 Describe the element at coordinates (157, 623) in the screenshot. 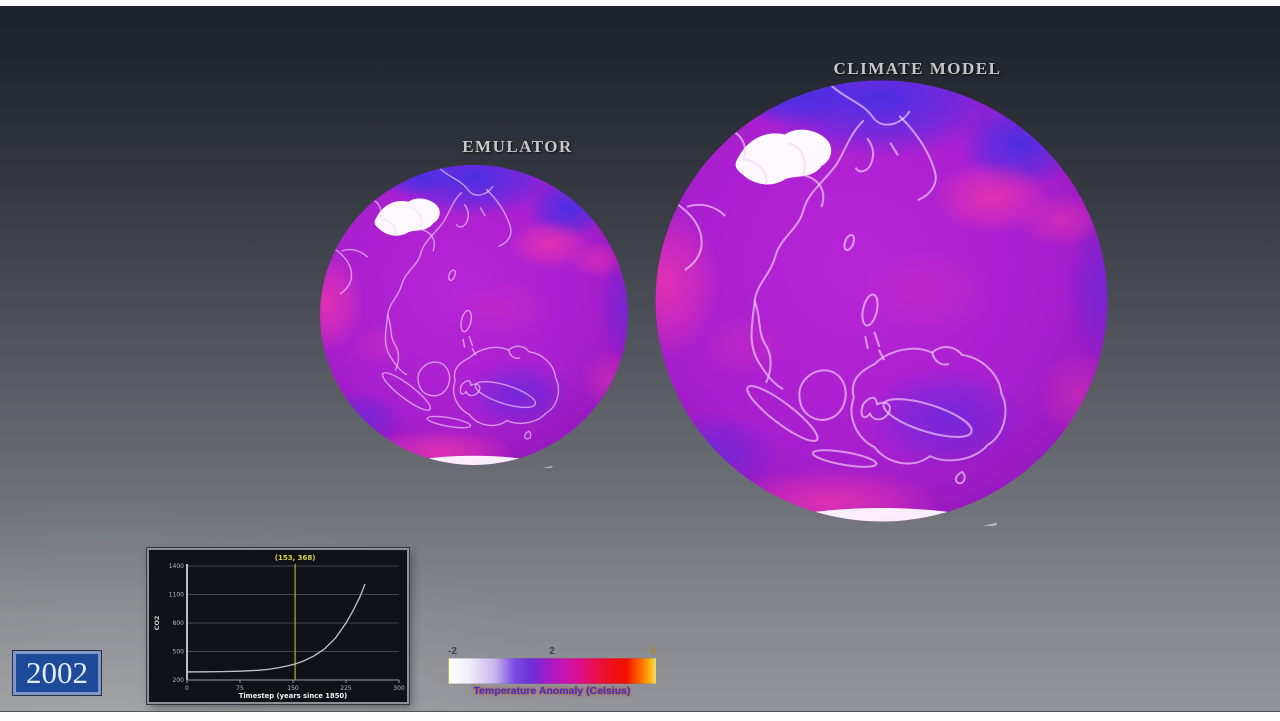

I see `svg-text: CO2` at that location.